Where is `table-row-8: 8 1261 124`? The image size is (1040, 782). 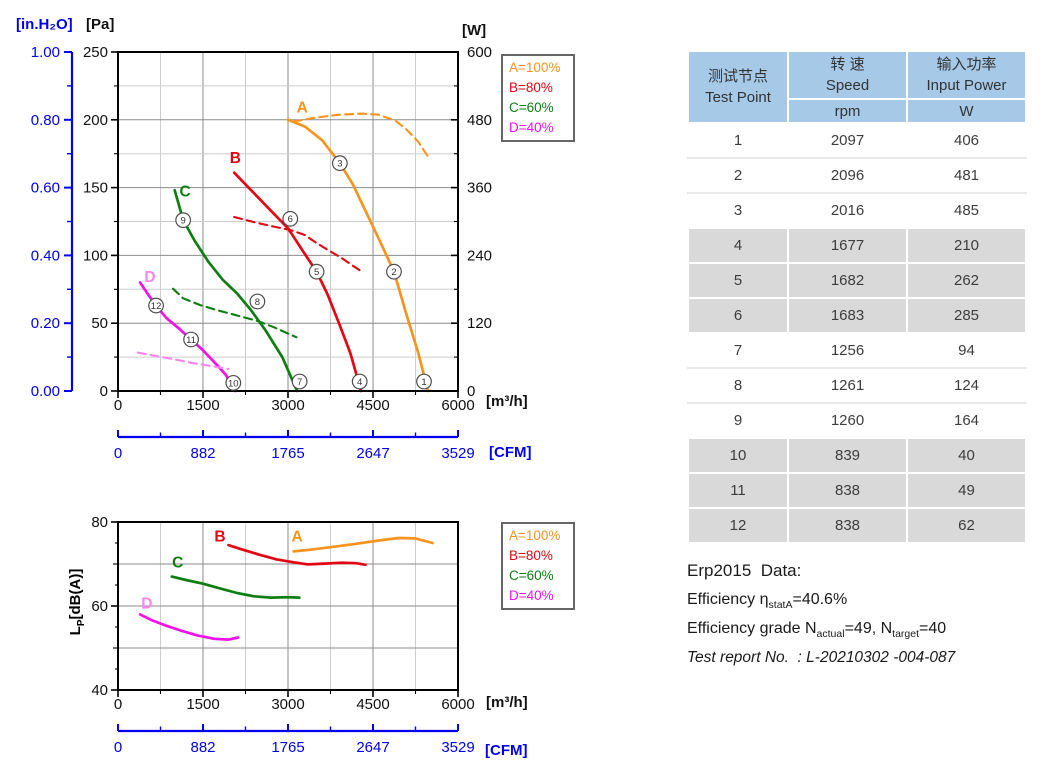 table-row-8: 8 1261 124 is located at coordinates (857, 385).